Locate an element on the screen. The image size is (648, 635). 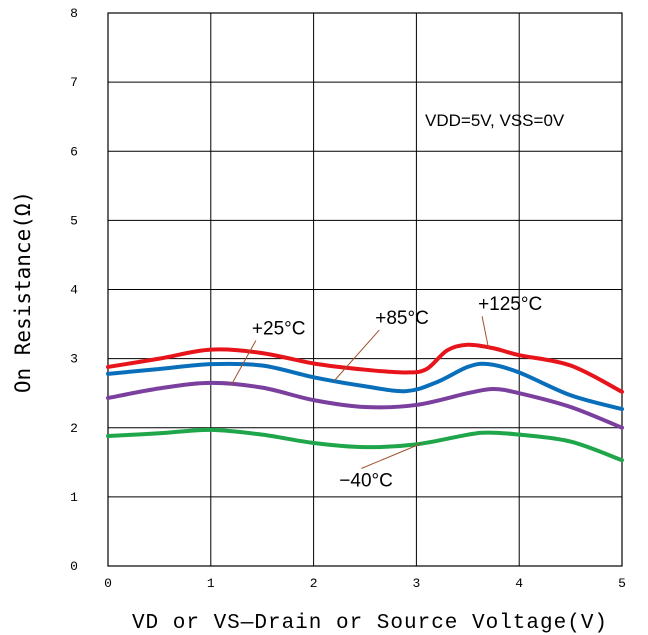
y-axis-label: On Resistance(Ω) is located at coordinates (23, 292).